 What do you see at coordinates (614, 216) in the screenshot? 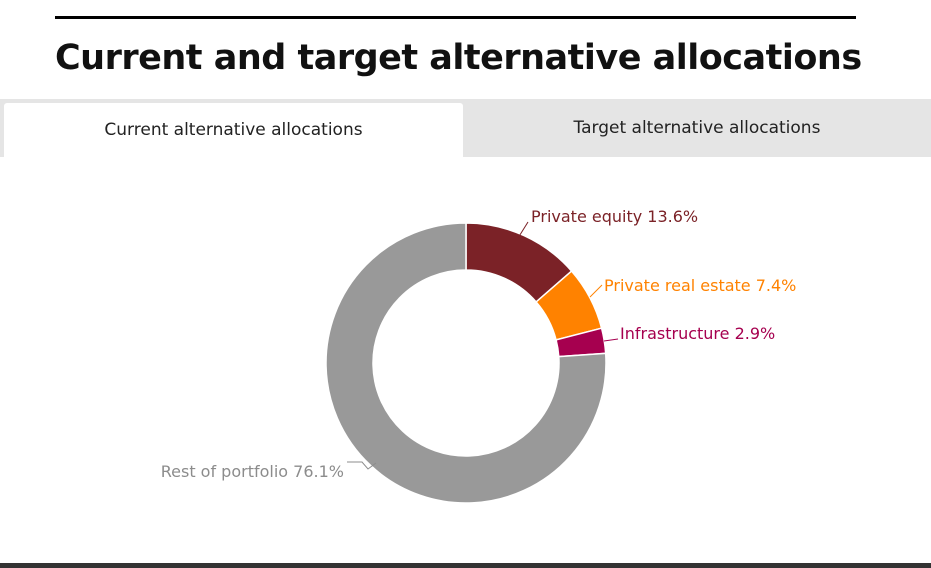
I see `slice-label: Private equity 13.6%` at bounding box center [614, 216].